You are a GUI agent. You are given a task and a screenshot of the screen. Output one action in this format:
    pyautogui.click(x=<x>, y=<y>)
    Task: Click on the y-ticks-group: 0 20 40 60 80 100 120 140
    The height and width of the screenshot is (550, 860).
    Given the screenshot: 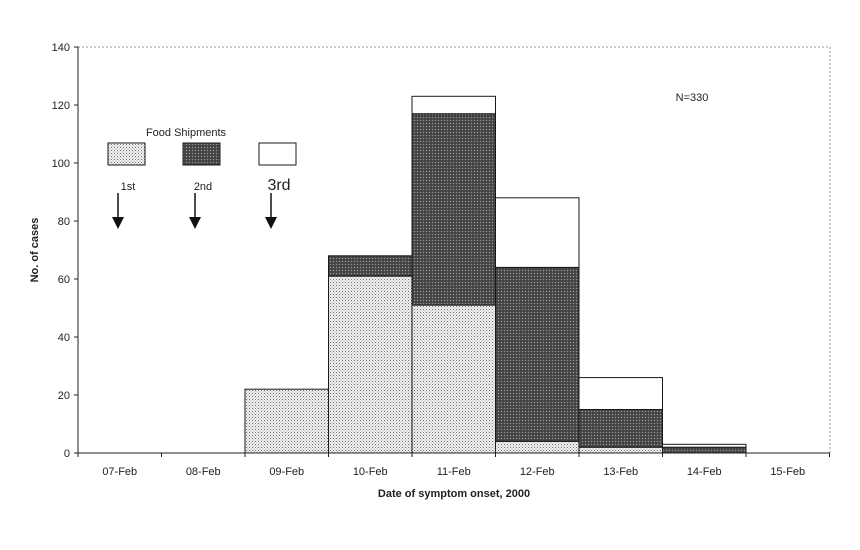 What is the action you would take?
    pyautogui.click(x=65, y=251)
    